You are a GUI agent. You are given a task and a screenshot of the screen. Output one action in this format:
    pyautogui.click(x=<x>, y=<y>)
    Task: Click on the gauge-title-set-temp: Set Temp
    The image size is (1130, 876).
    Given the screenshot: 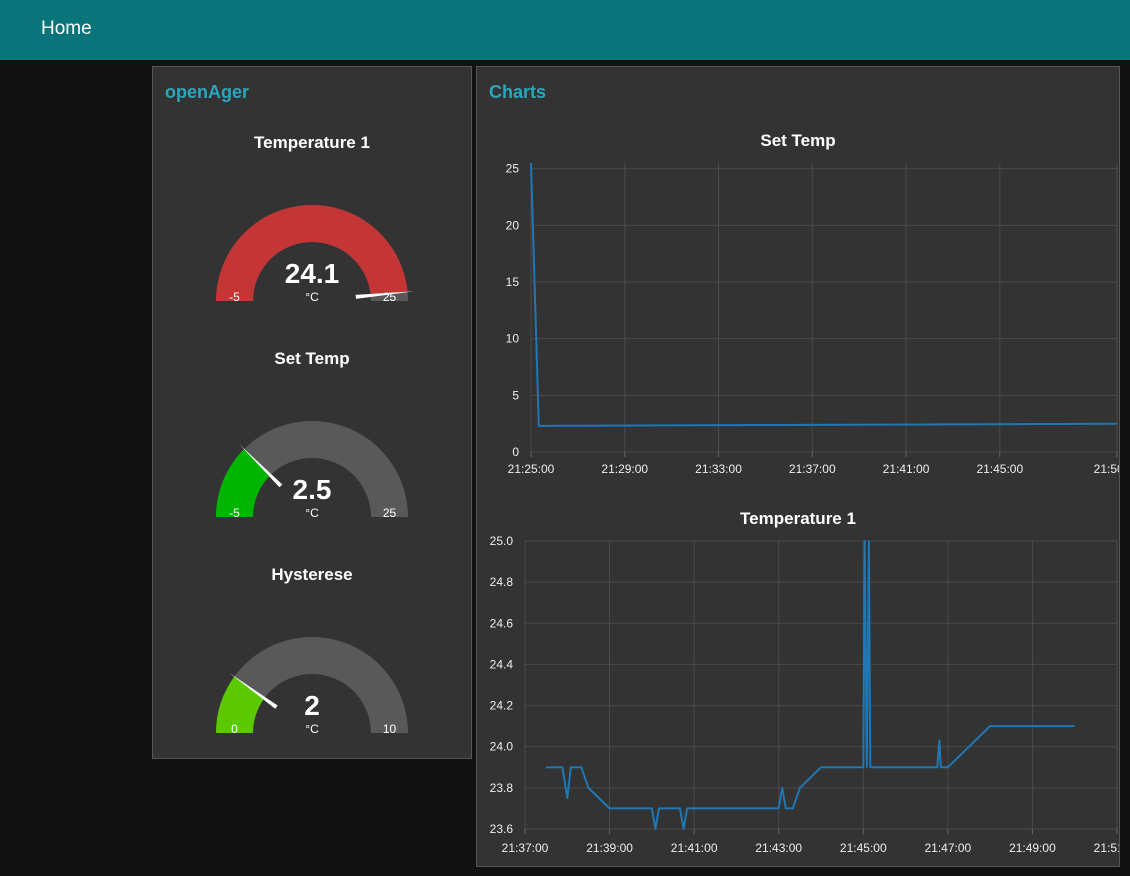 What is the action you would take?
    pyautogui.click(x=312, y=358)
    